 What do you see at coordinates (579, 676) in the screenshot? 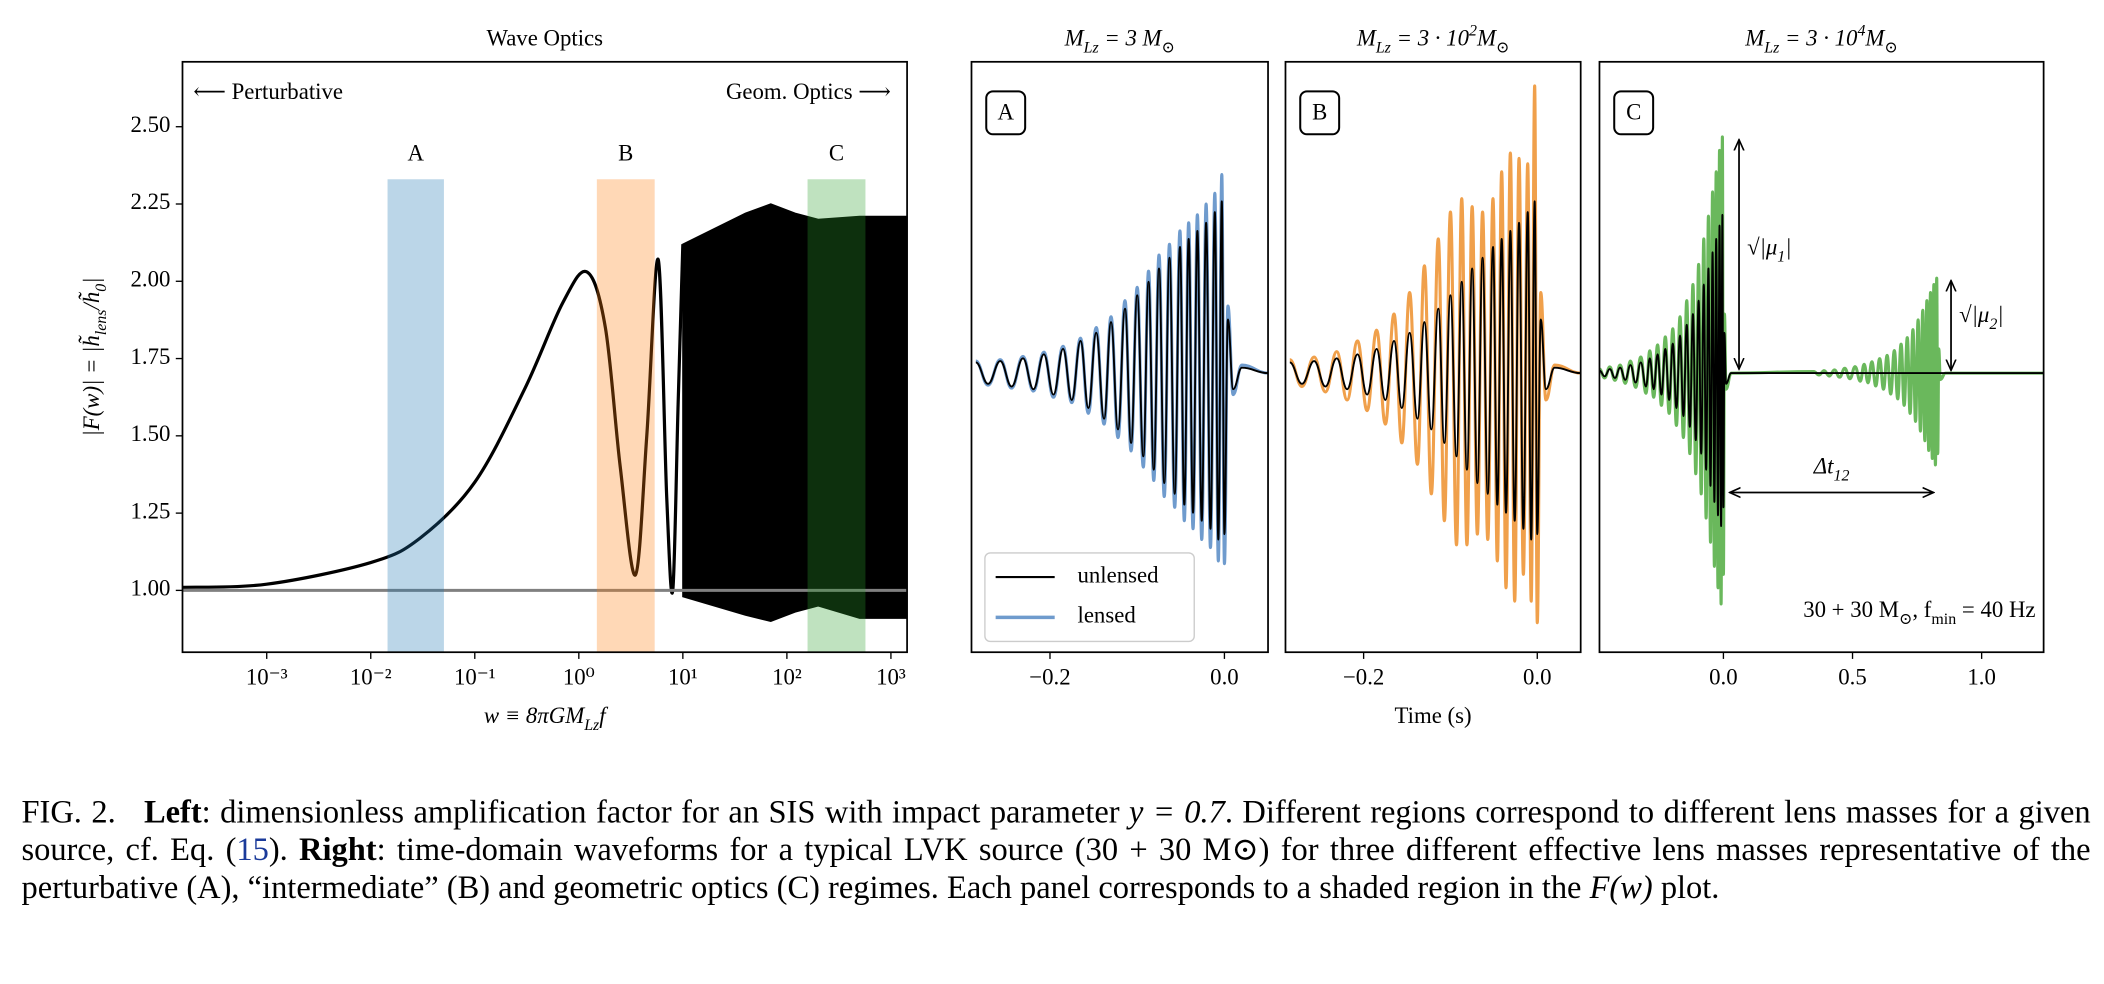
I see `x-tick-label: 10⁰` at bounding box center [579, 676].